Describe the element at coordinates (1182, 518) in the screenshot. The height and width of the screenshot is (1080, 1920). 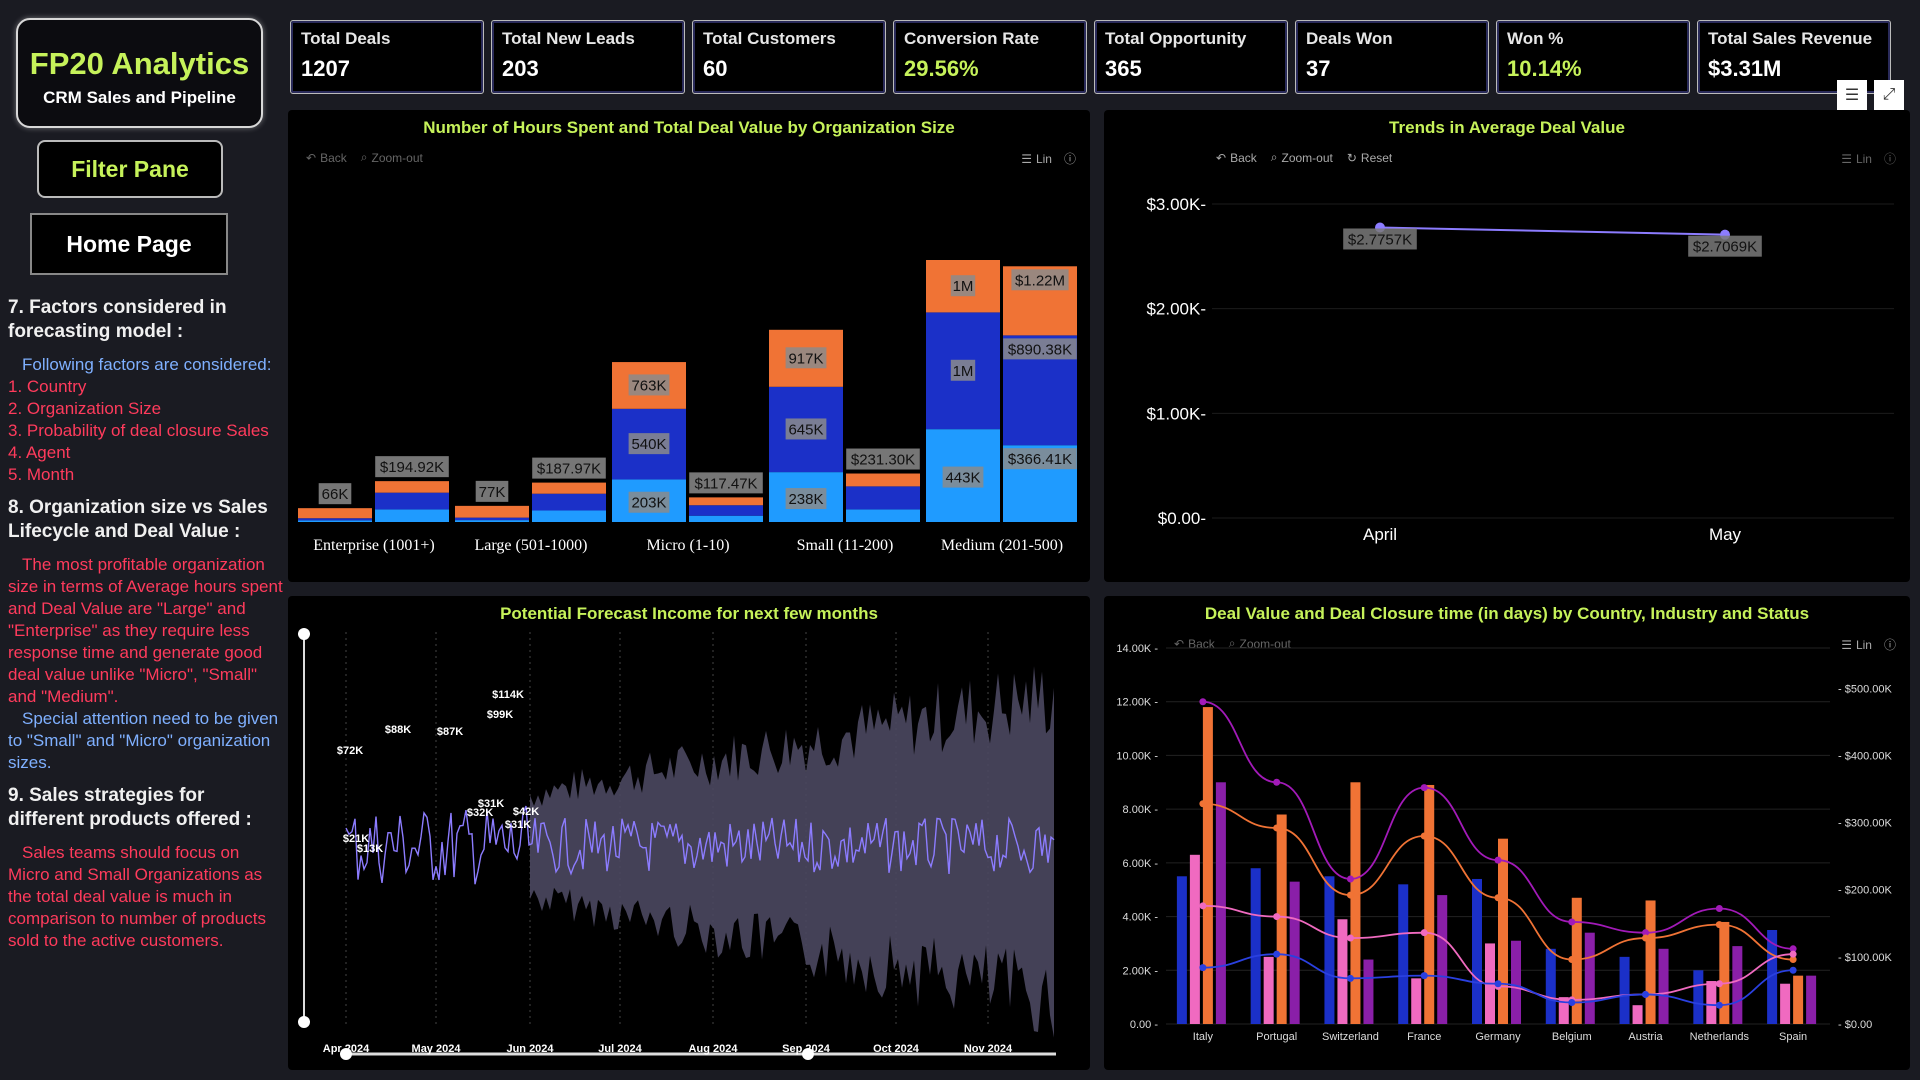
I see `y-tick-label: $0.00-` at that location.